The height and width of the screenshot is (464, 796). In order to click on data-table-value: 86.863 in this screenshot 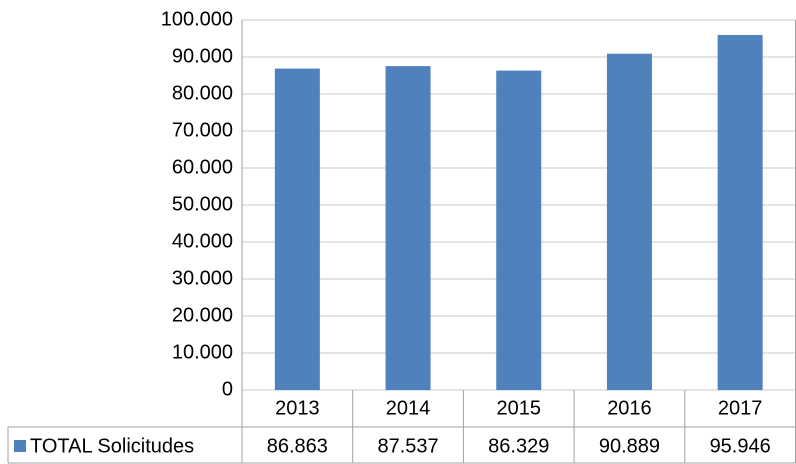, I will do `click(297, 446)`.